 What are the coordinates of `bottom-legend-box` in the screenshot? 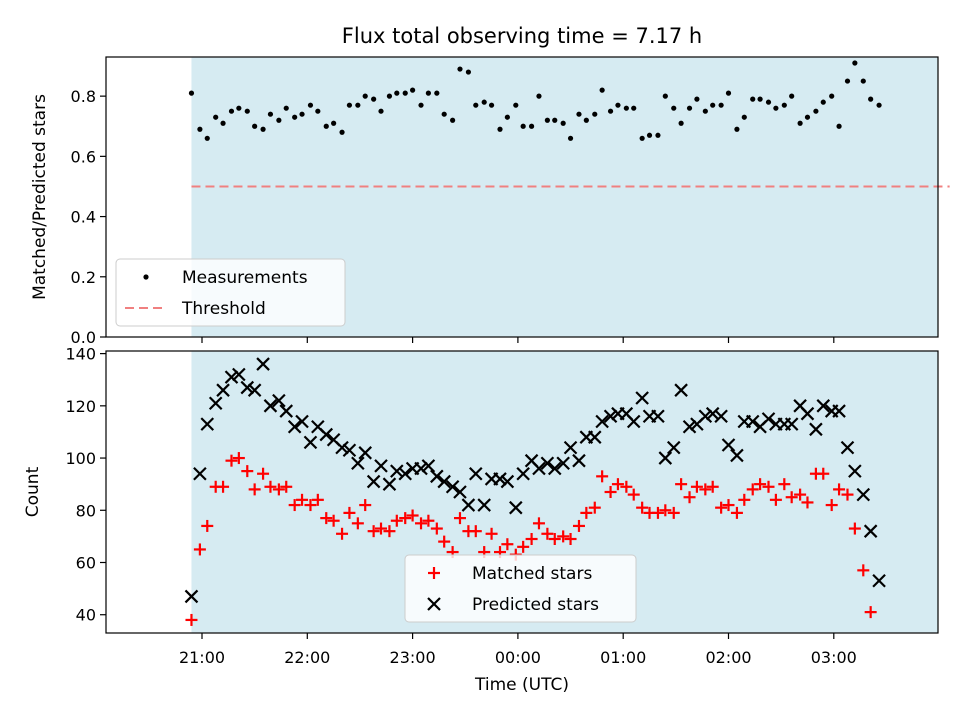 It's located at (520, 588).